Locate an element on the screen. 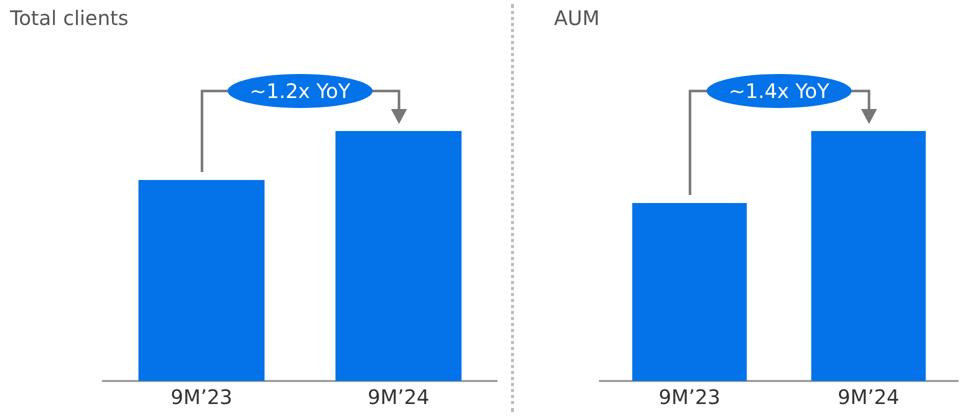 This screenshot has width=961, height=417. text: ~1.2x YoY is located at coordinates (300, 91).